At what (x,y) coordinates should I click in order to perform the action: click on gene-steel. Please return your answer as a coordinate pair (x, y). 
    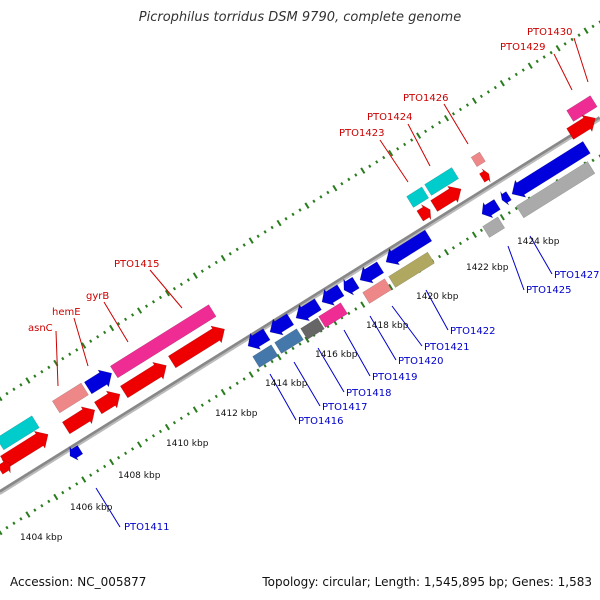
    Looking at the image, I should click on (265, 356).